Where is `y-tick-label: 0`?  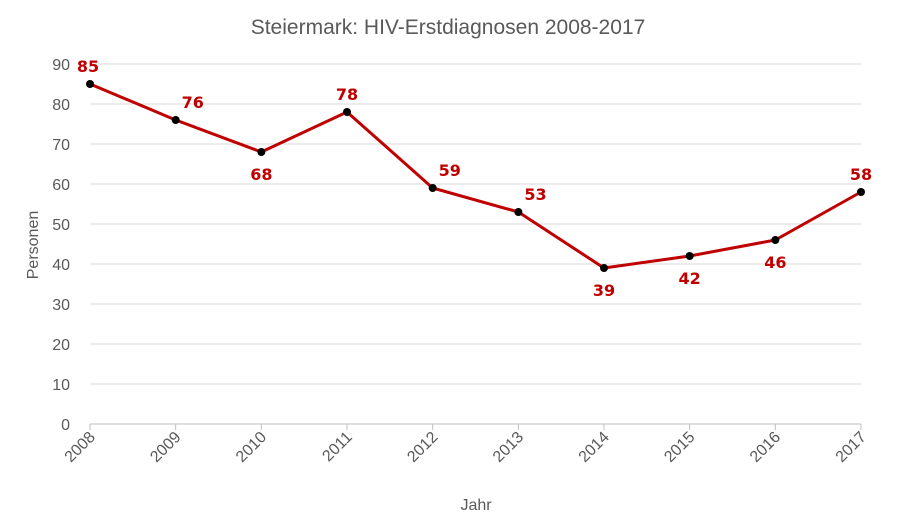 y-tick-label: 0 is located at coordinates (65, 425).